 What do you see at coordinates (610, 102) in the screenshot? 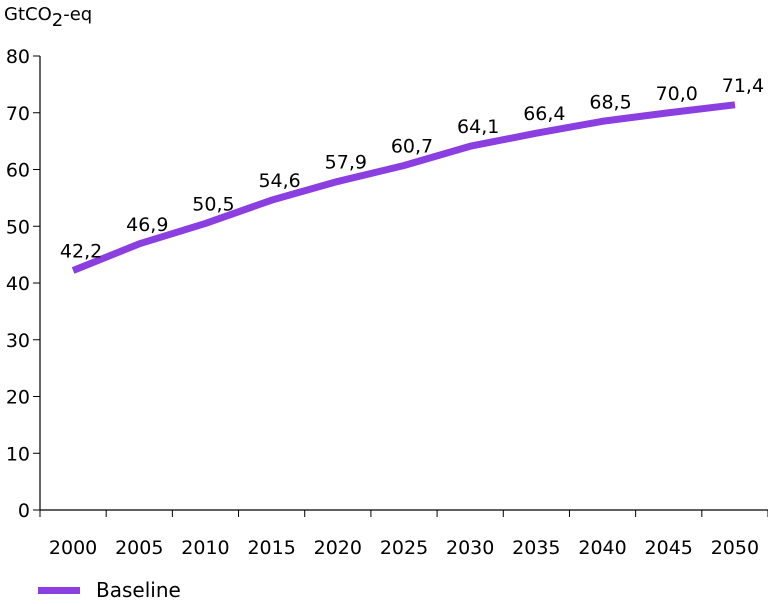
I see `data-label: 68,5` at bounding box center [610, 102].